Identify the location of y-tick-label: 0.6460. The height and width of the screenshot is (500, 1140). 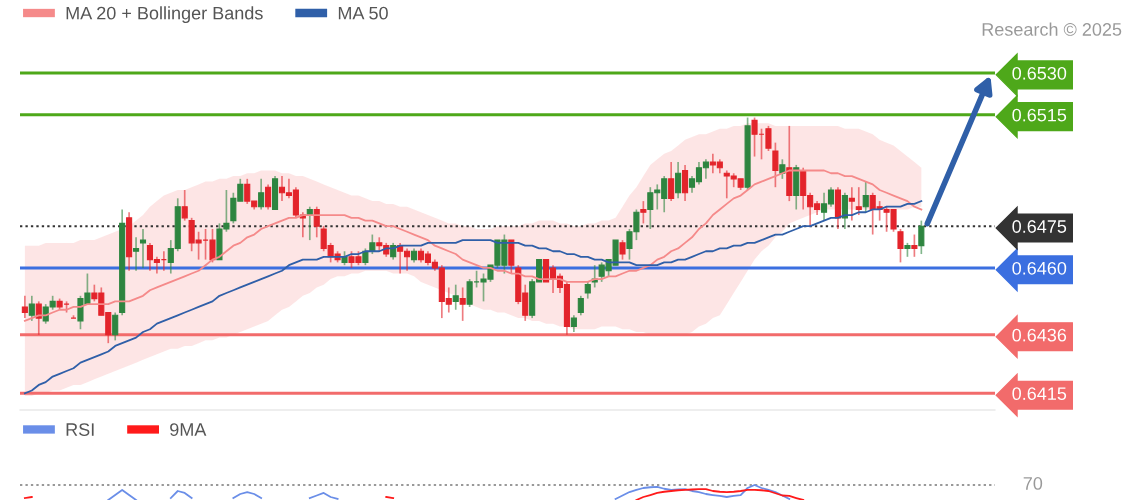
(1039, 268).